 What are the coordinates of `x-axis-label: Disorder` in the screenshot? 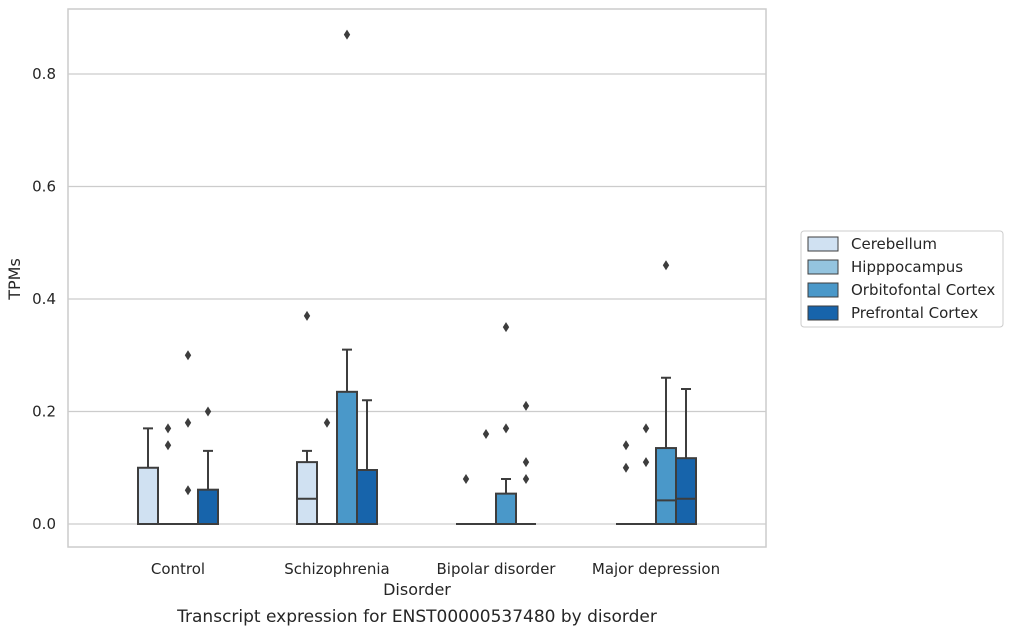 It's located at (417, 589).